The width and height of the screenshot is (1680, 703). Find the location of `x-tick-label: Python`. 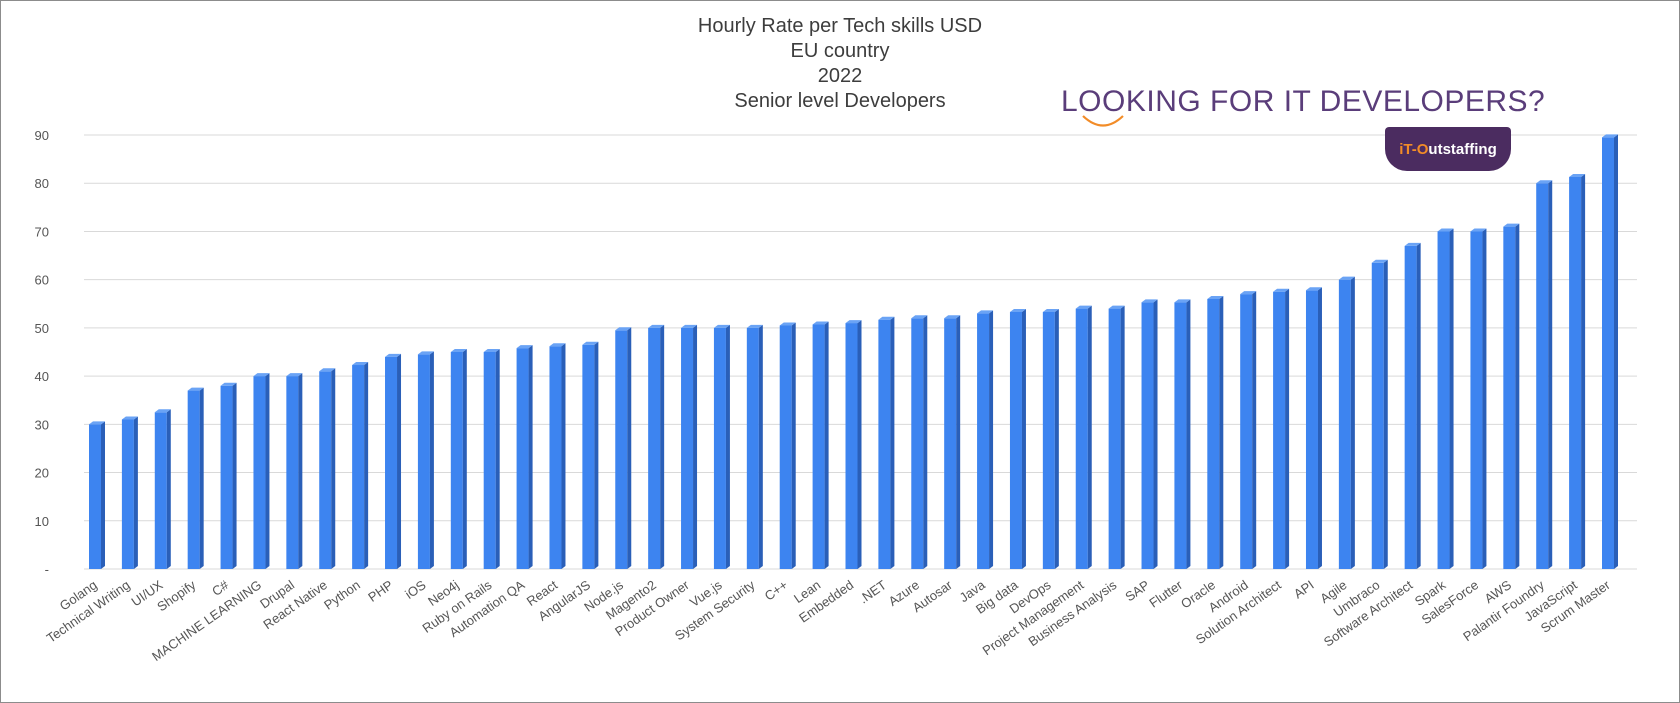

x-tick-label: Python is located at coordinates (342, 595).